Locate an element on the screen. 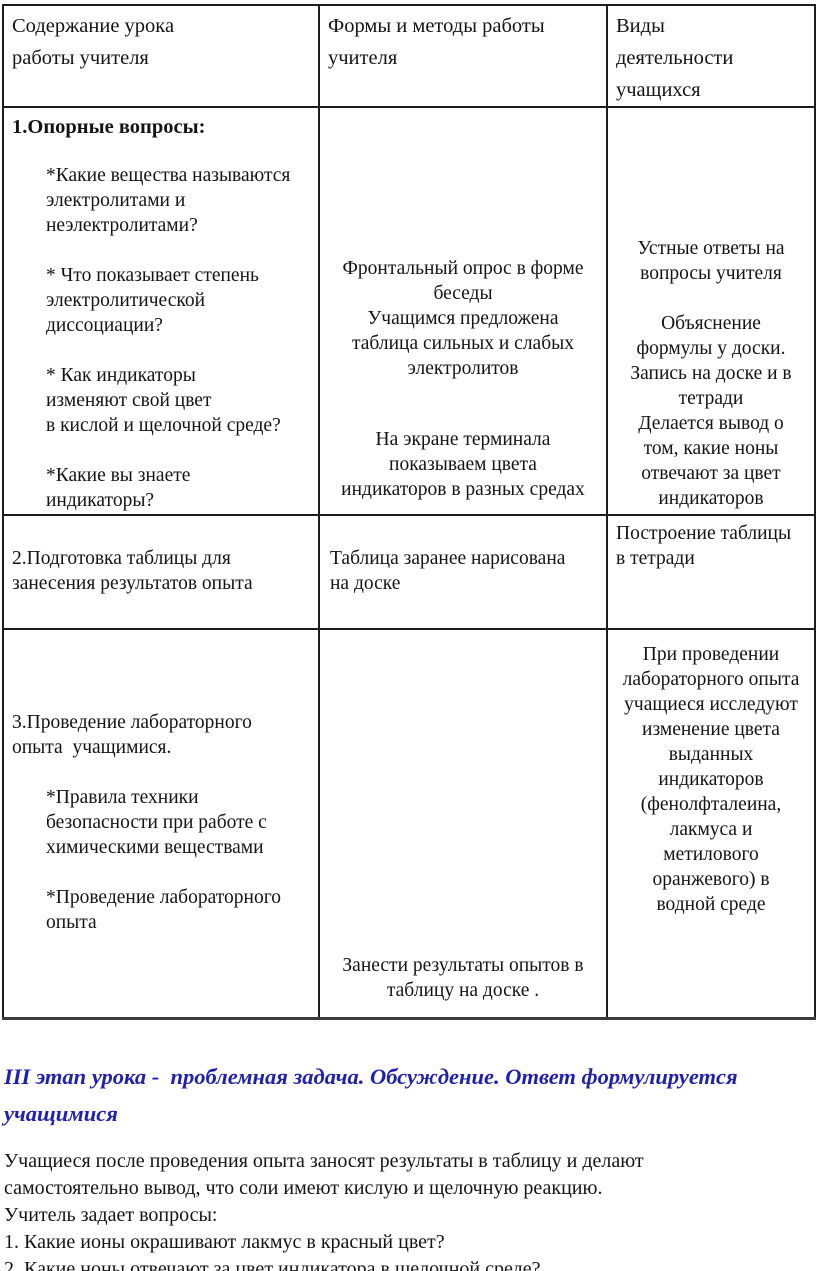  header-teacher-methods: Формы и методы работы учителя is located at coordinates (463, 56).